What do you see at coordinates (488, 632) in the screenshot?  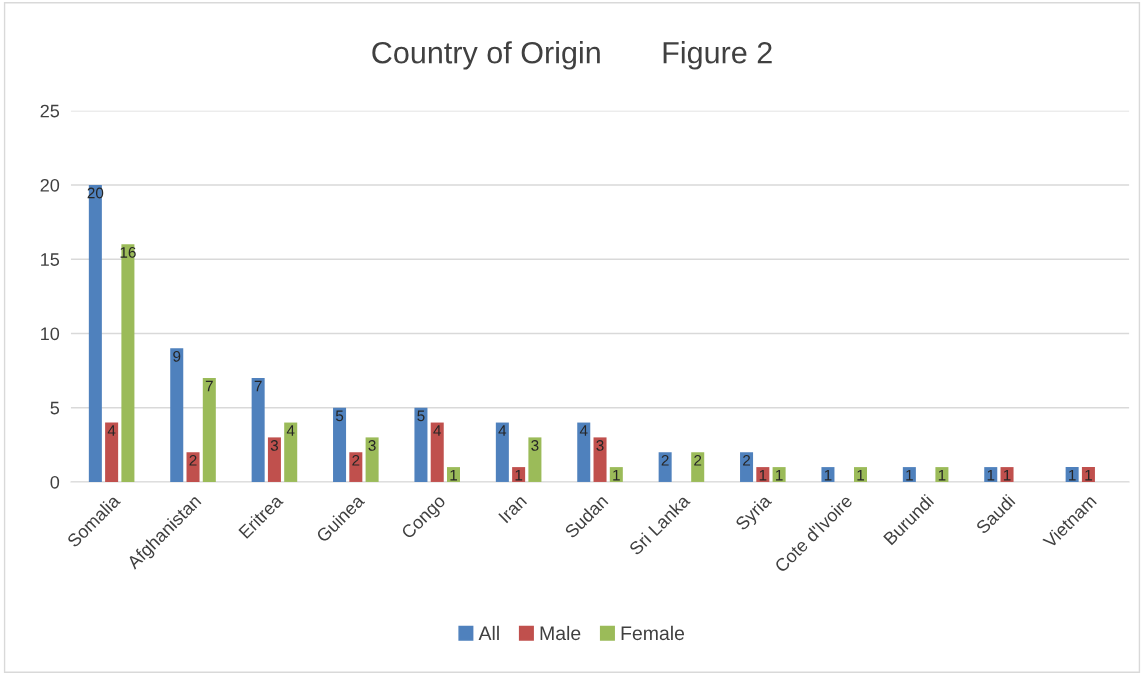 I see `legend-label: All` at bounding box center [488, 632].